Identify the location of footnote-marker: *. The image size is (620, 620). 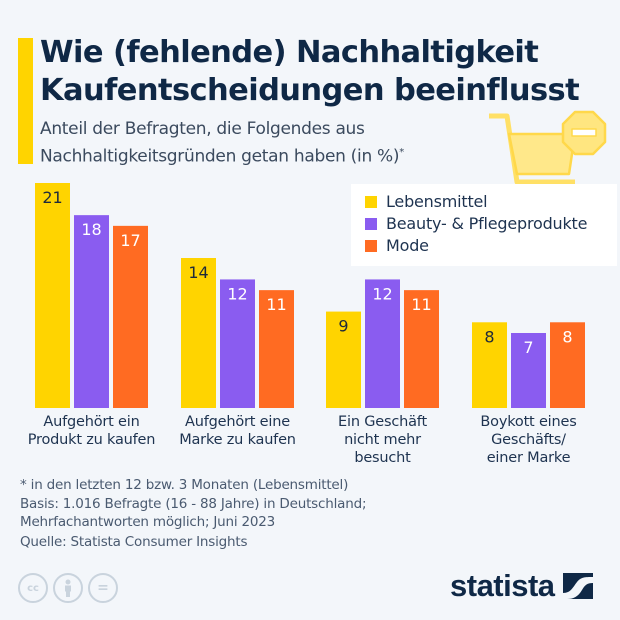
(401, 152).